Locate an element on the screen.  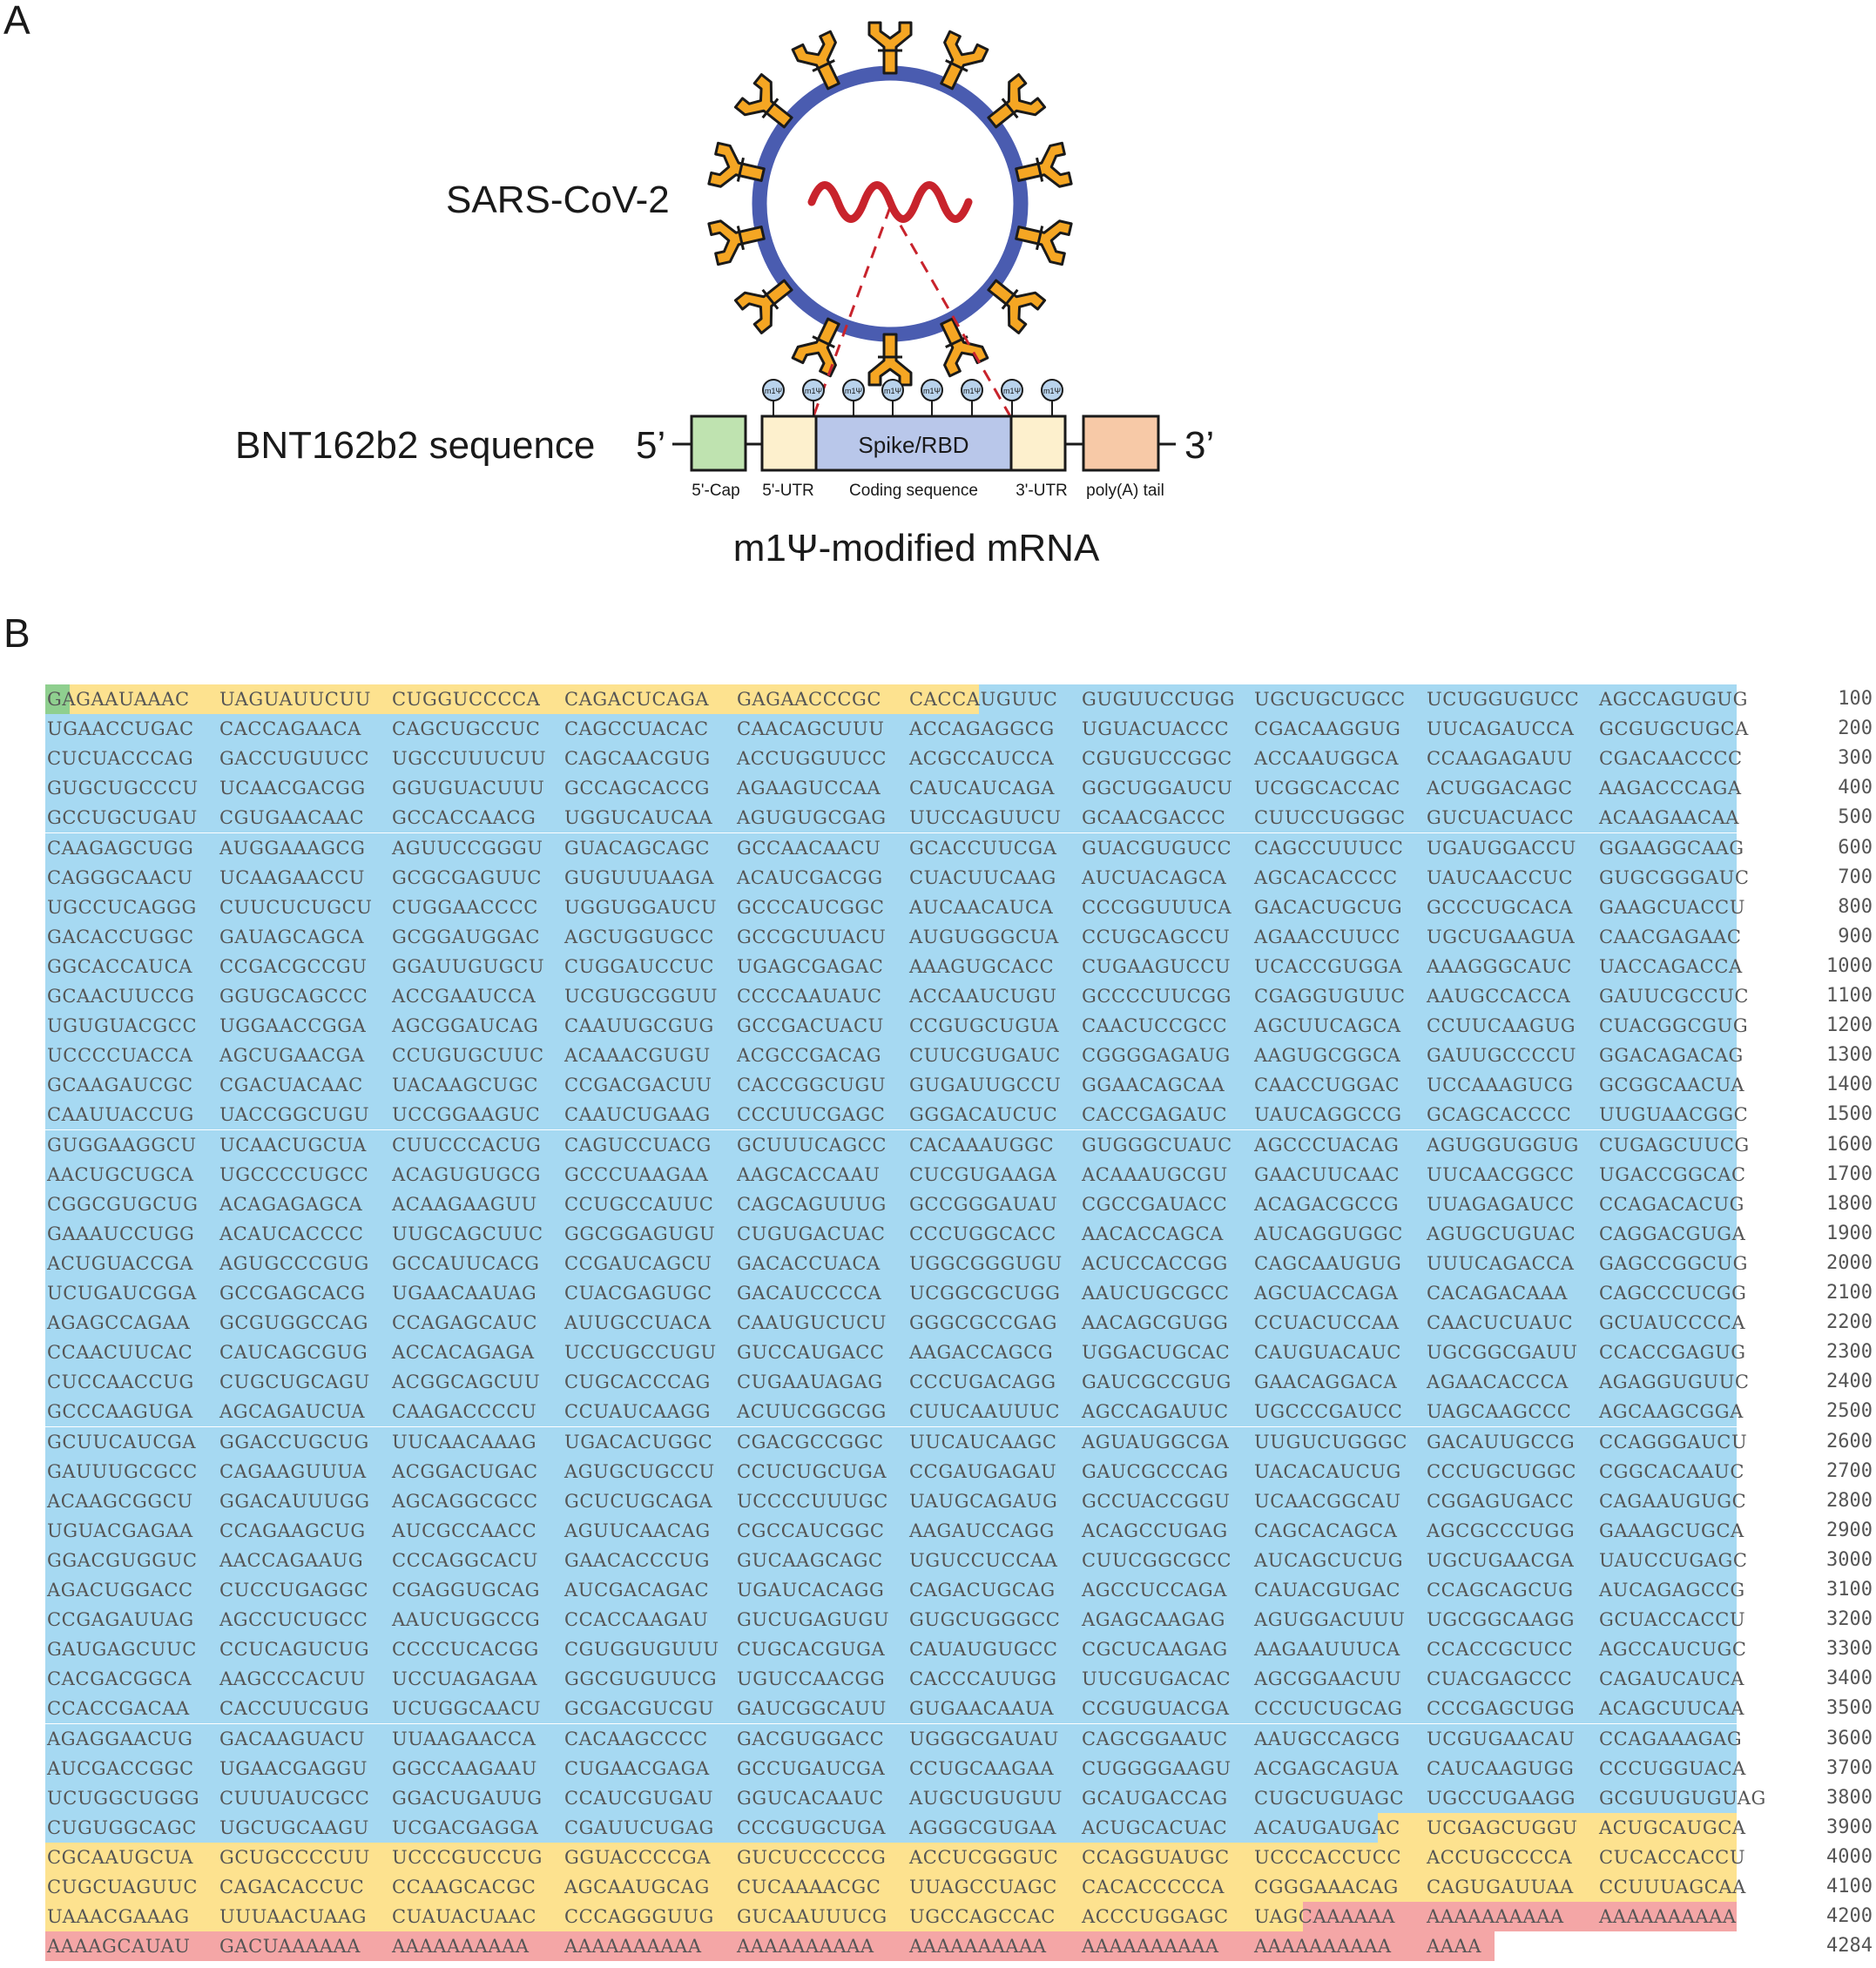
sequence-position: 2600 is located at coordinates (1849, 1441).